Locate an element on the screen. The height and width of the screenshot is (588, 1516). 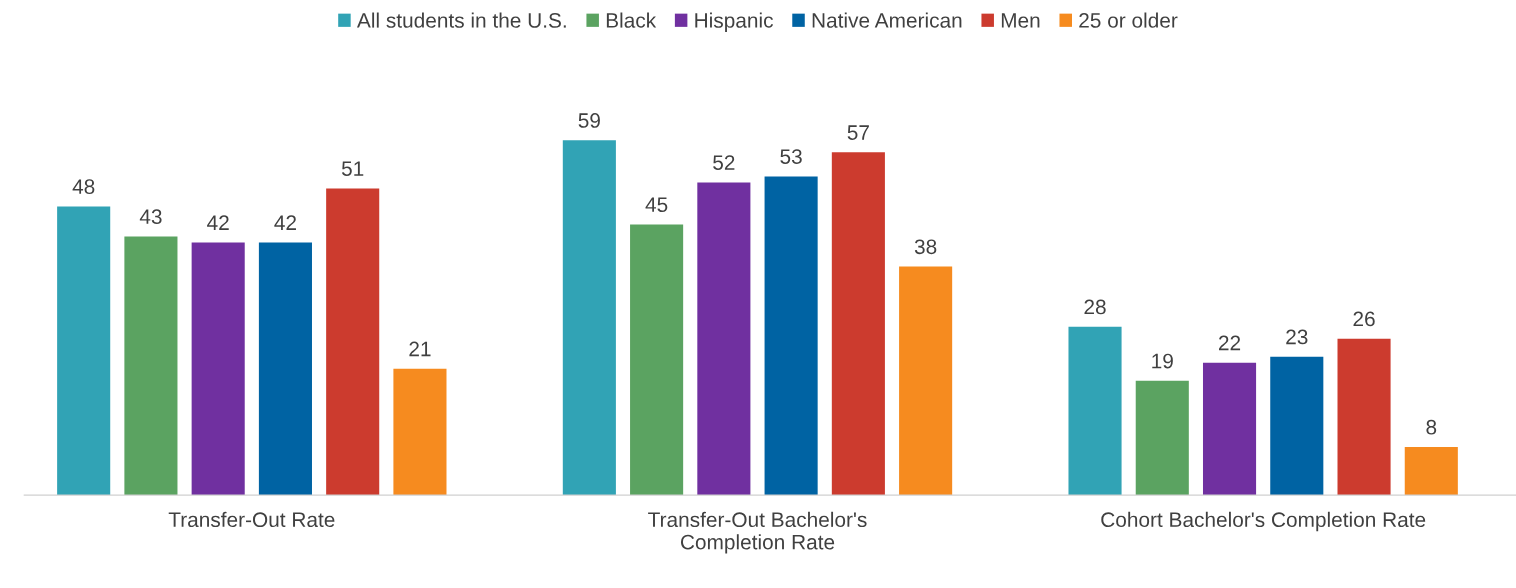
legend-label: All students in the U.S. is located at coordinates (461, 20).